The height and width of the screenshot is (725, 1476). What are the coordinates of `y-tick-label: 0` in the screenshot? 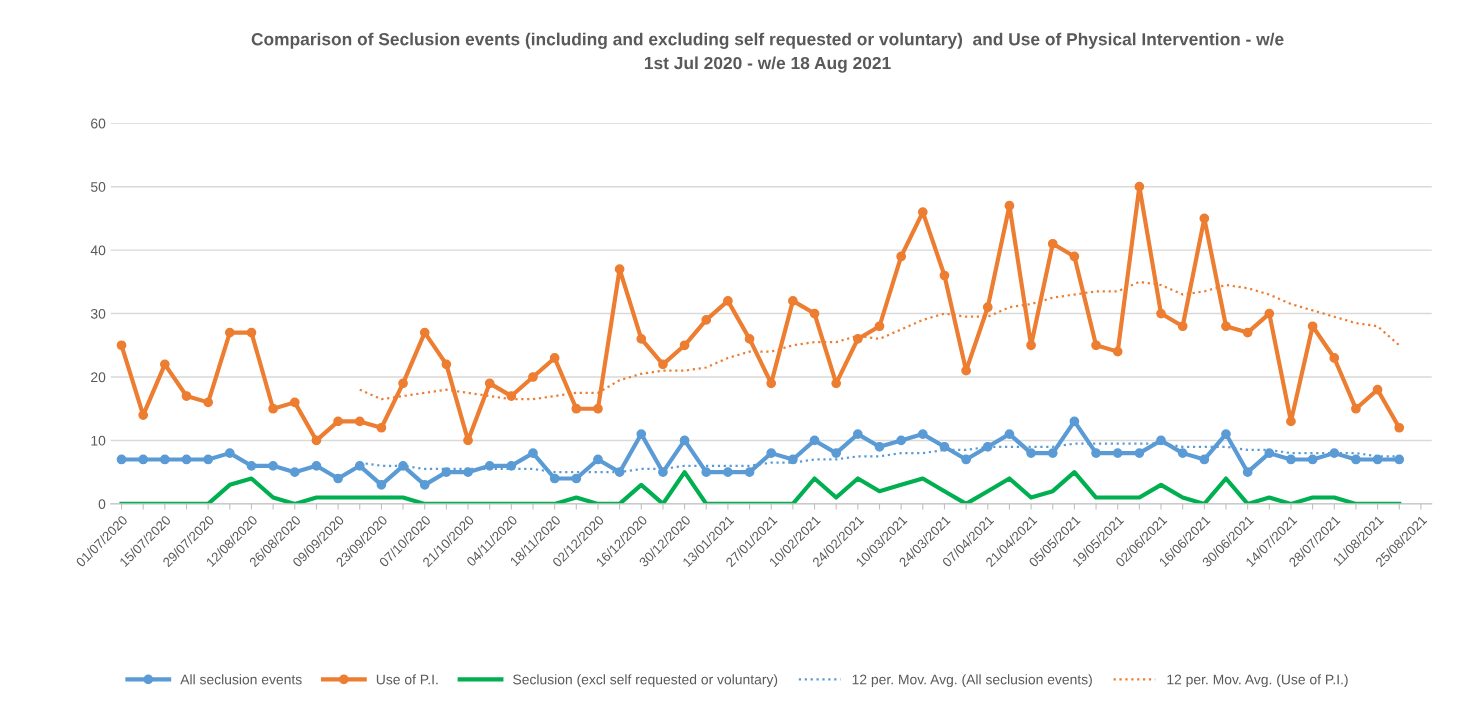 It's located at (102, 504).